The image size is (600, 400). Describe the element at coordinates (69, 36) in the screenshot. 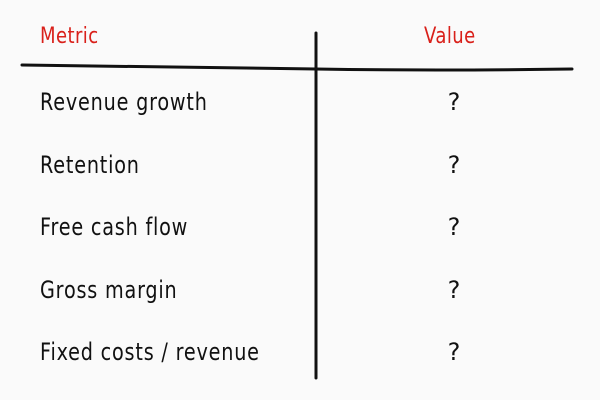

I see `header-metric: Metric` at that location.